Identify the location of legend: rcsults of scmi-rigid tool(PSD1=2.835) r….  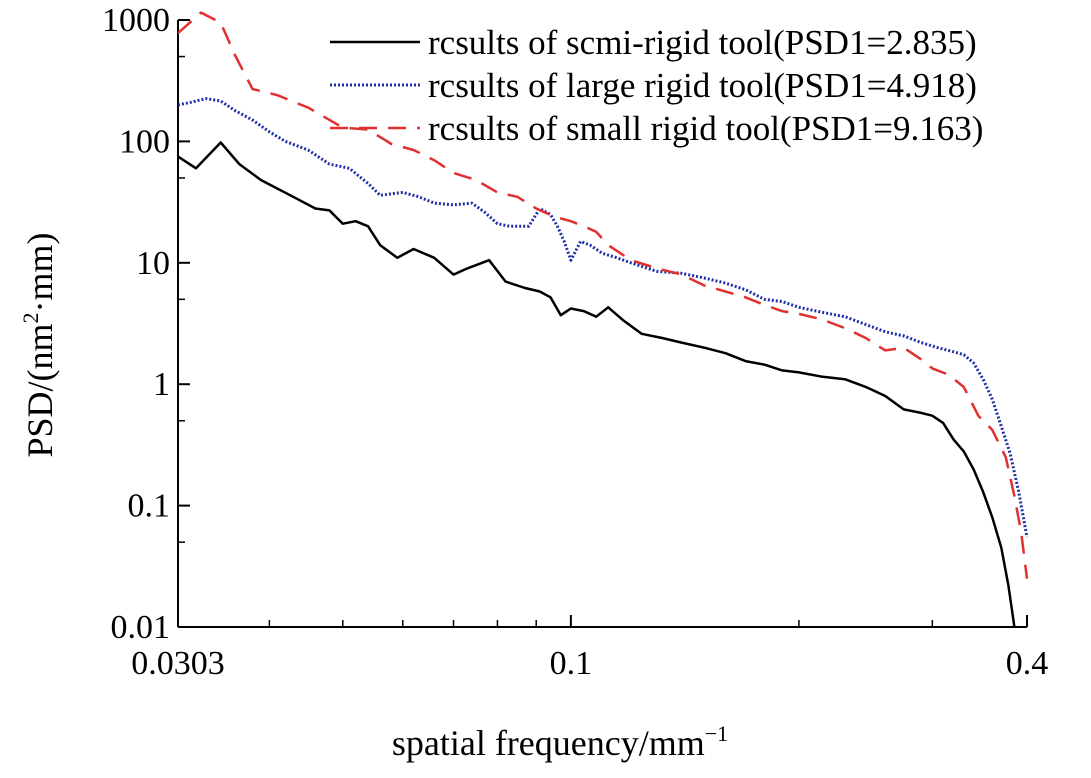
(656, 85).